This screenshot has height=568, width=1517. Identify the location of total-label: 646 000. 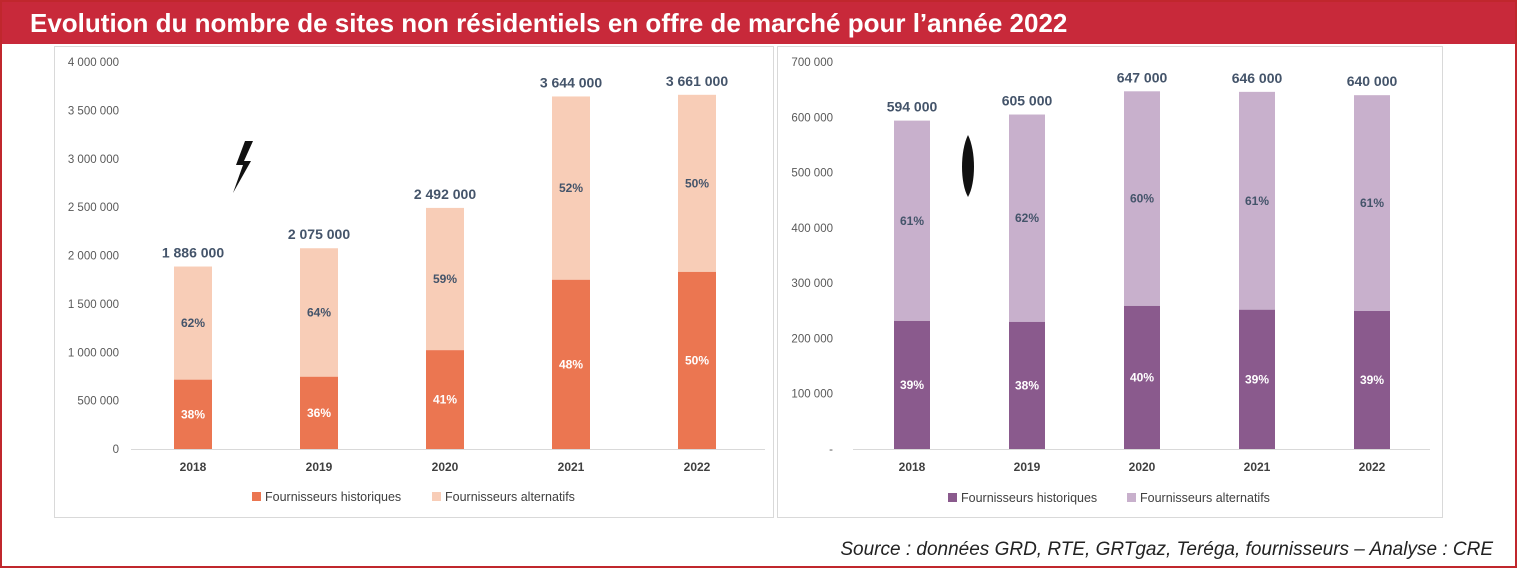
(1257, 78).